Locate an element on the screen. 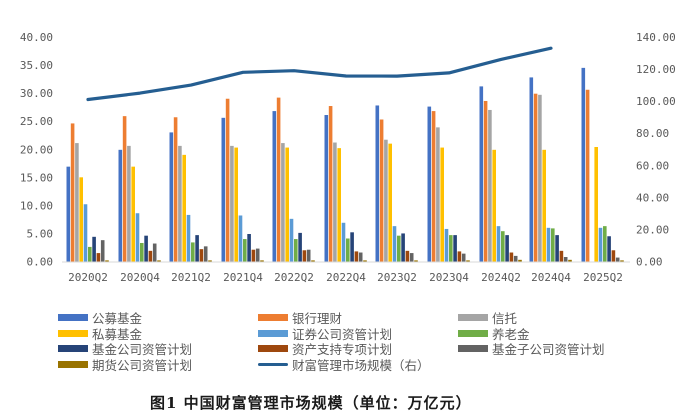 This screenshot has height=414, width=692. legend-item: 公募基金 is located at coordinates (153, 318).